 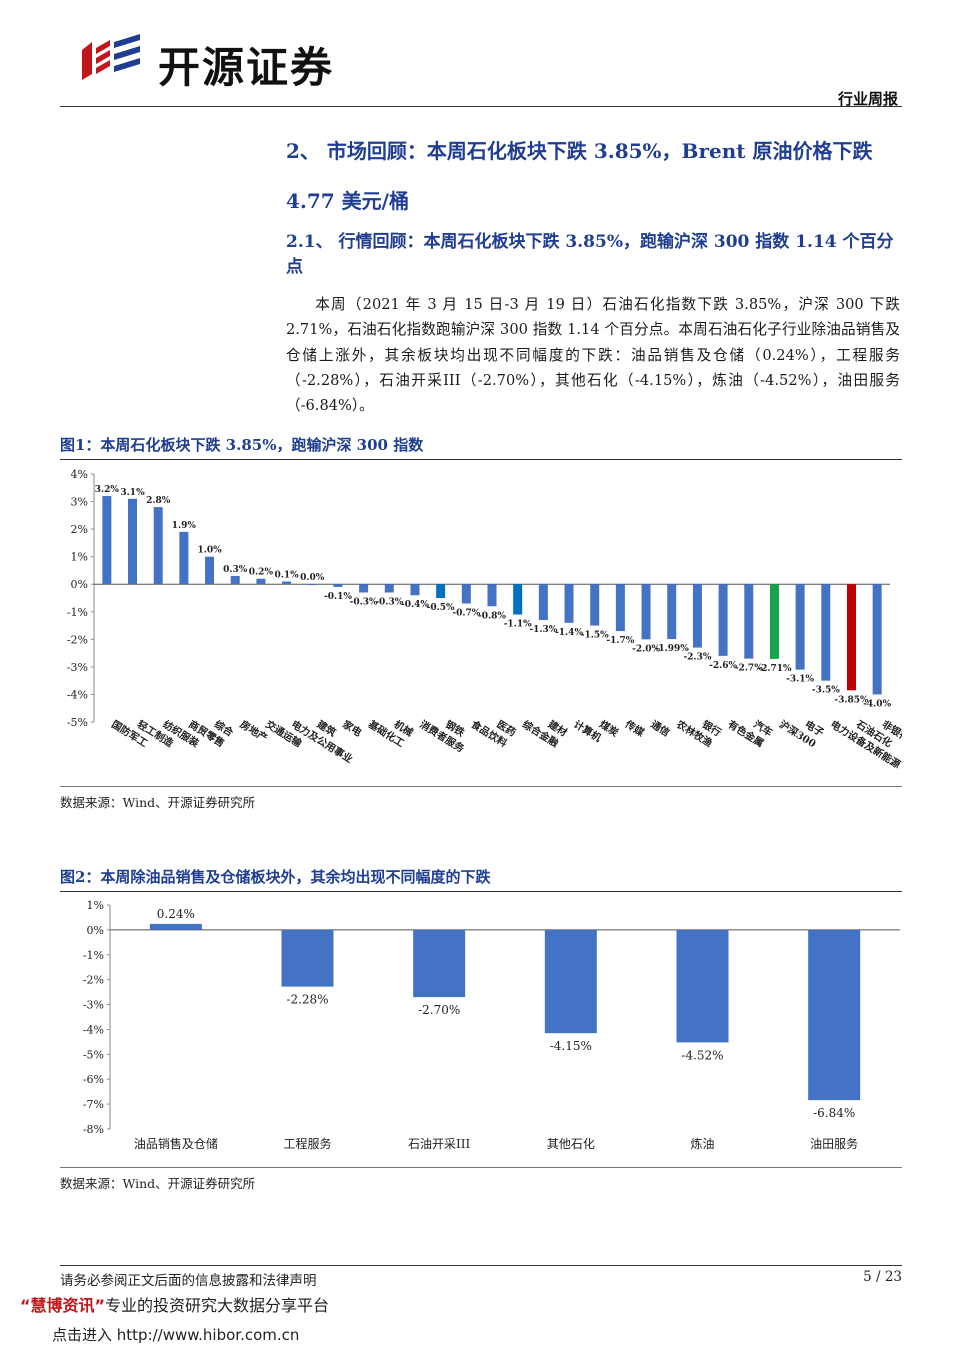 I want to click on figure1-bottom-rule, so click(x=481, y=786).